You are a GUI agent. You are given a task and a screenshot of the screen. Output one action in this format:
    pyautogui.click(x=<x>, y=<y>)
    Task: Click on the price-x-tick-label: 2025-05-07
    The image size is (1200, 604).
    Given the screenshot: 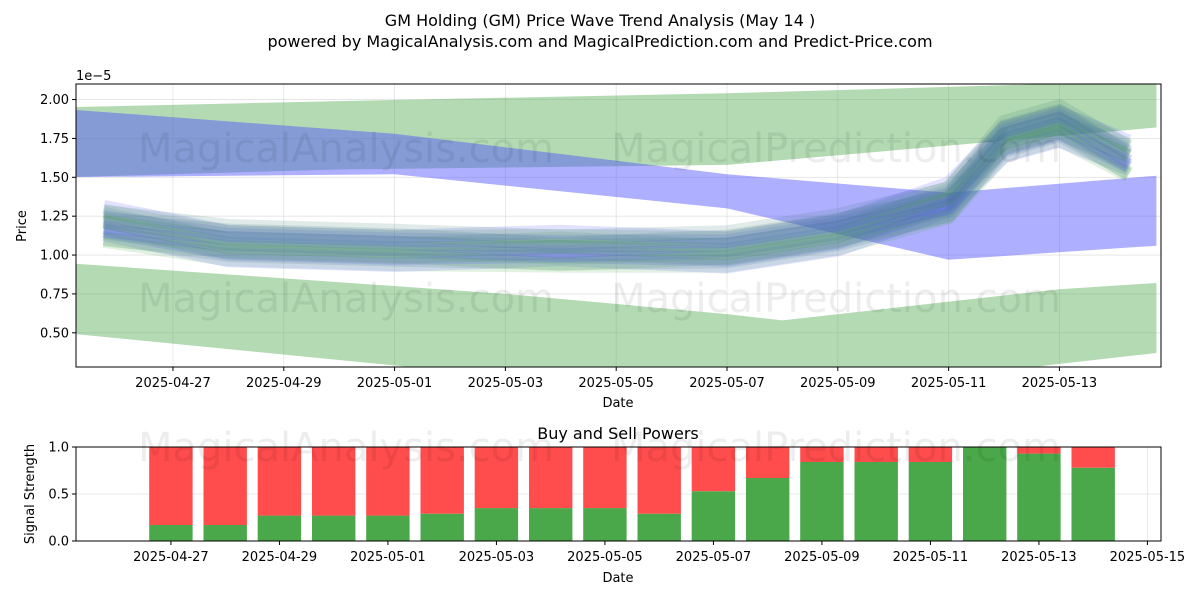 What is the action you would take?
    pyautogui.click(x=727, y=383)
    